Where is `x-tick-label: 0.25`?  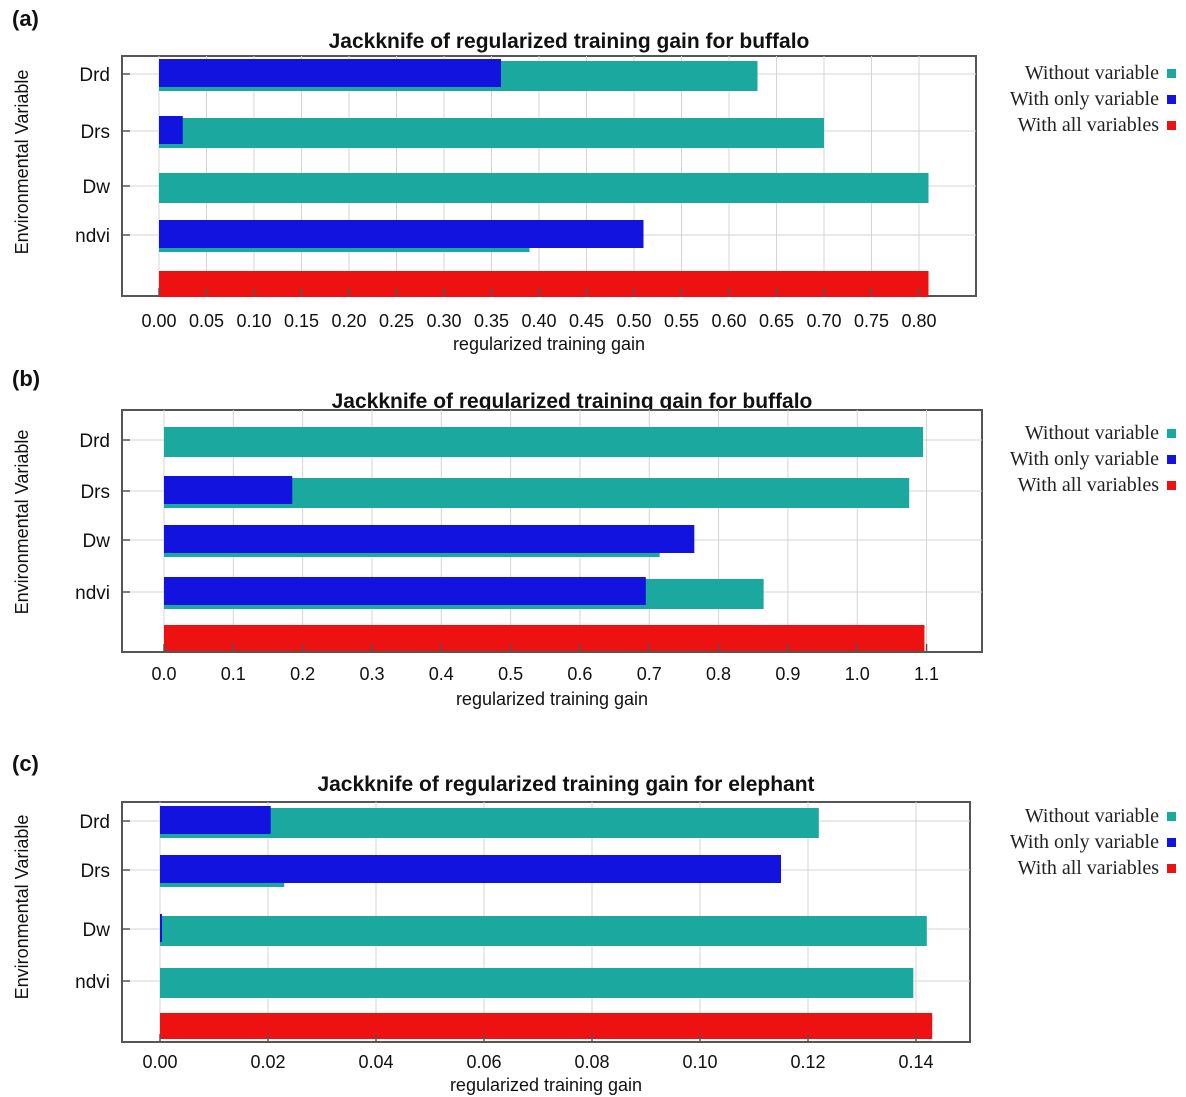 x-tick-label: 0.25 is located at coordinates (396, 321).